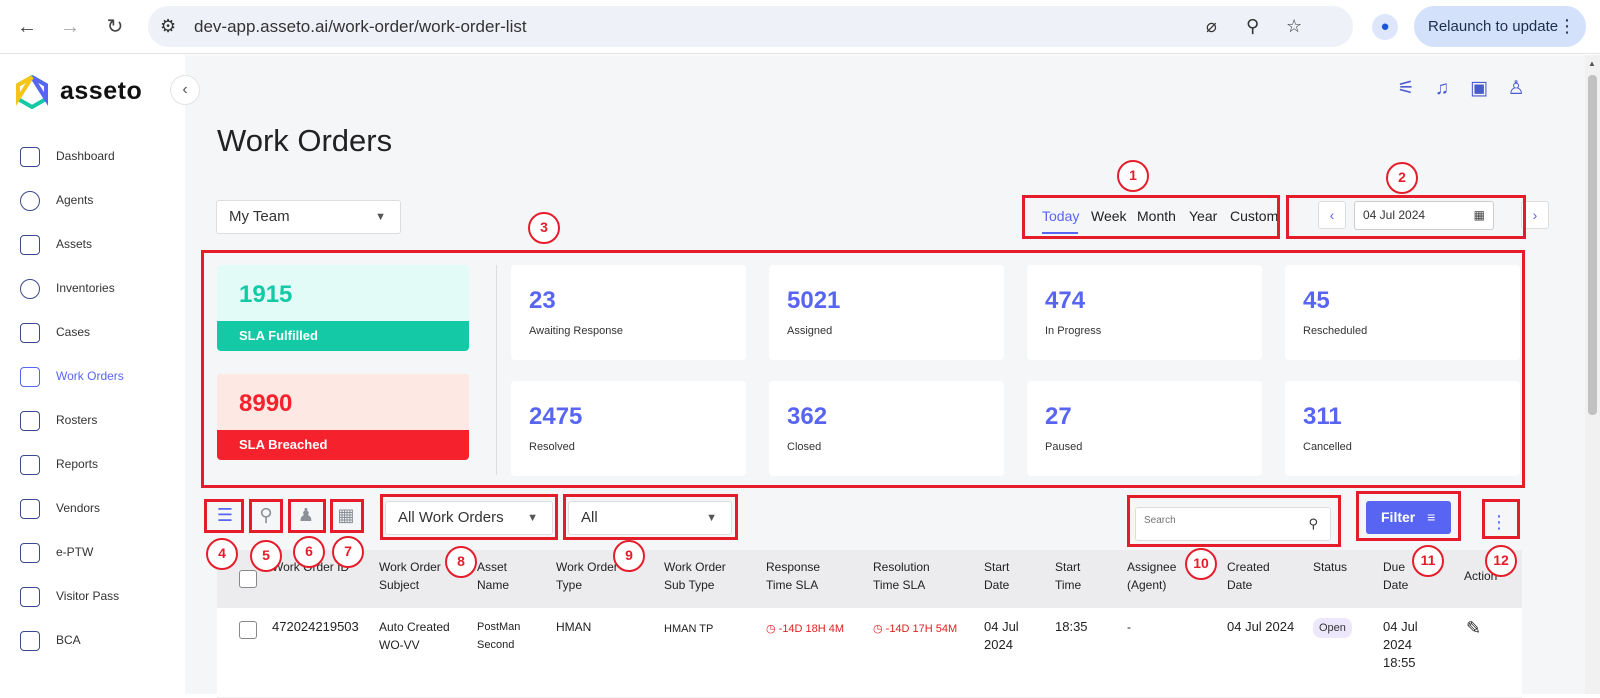 The width and height of the screenshot is (1600, 698). Describe the element at coordinates (225, 515) in the screenshot. I see `list-view-icon: ☰` at that location.